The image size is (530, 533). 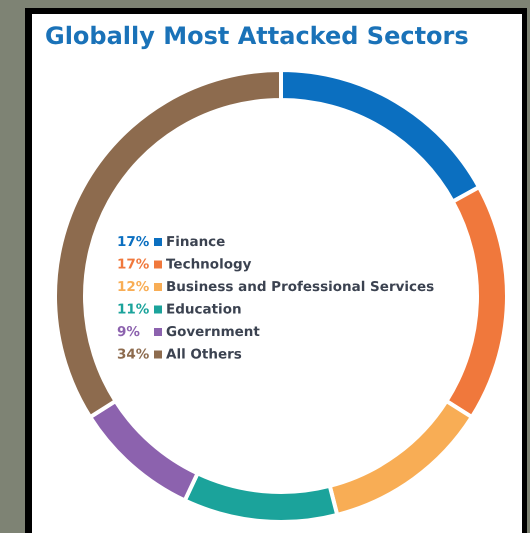 I want to click on legend-label: Finance, so click(x=196, y=242).